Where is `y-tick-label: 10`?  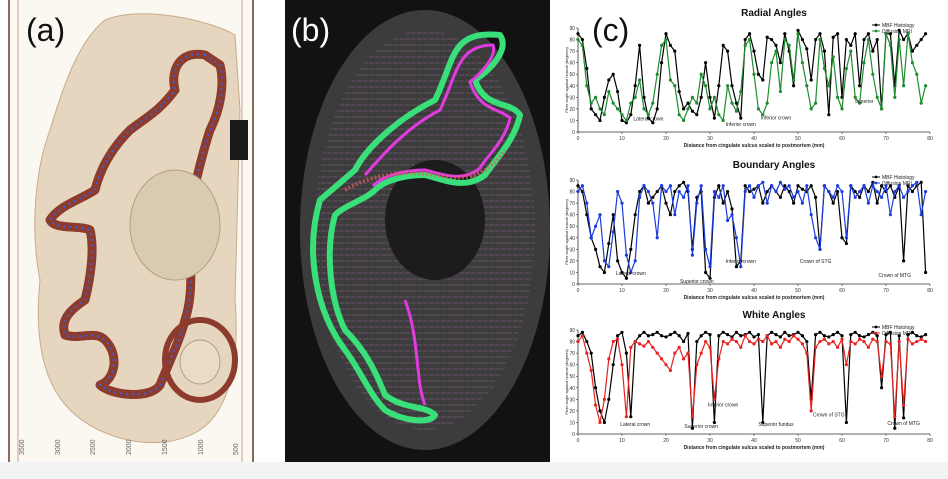 y-tick-label: 10 is located at coordinates (572, 121).